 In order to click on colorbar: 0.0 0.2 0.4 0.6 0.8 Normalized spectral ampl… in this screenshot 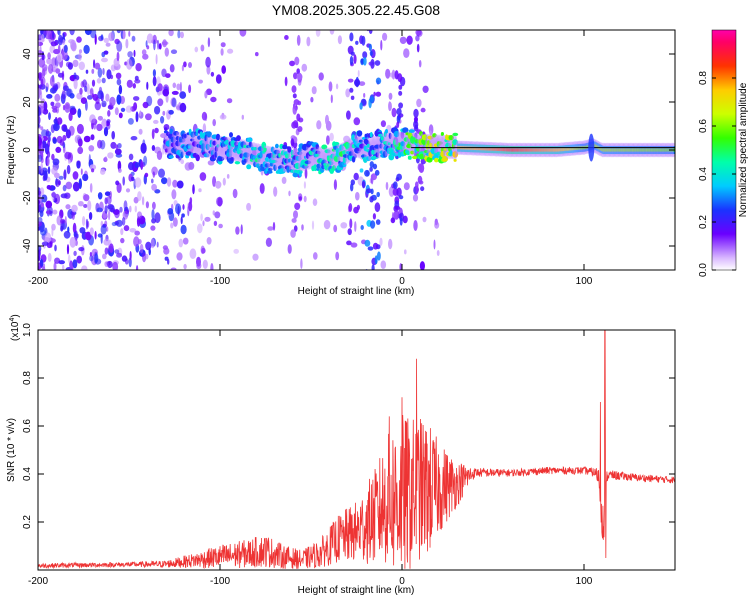, I will do `click(723, 153)`.